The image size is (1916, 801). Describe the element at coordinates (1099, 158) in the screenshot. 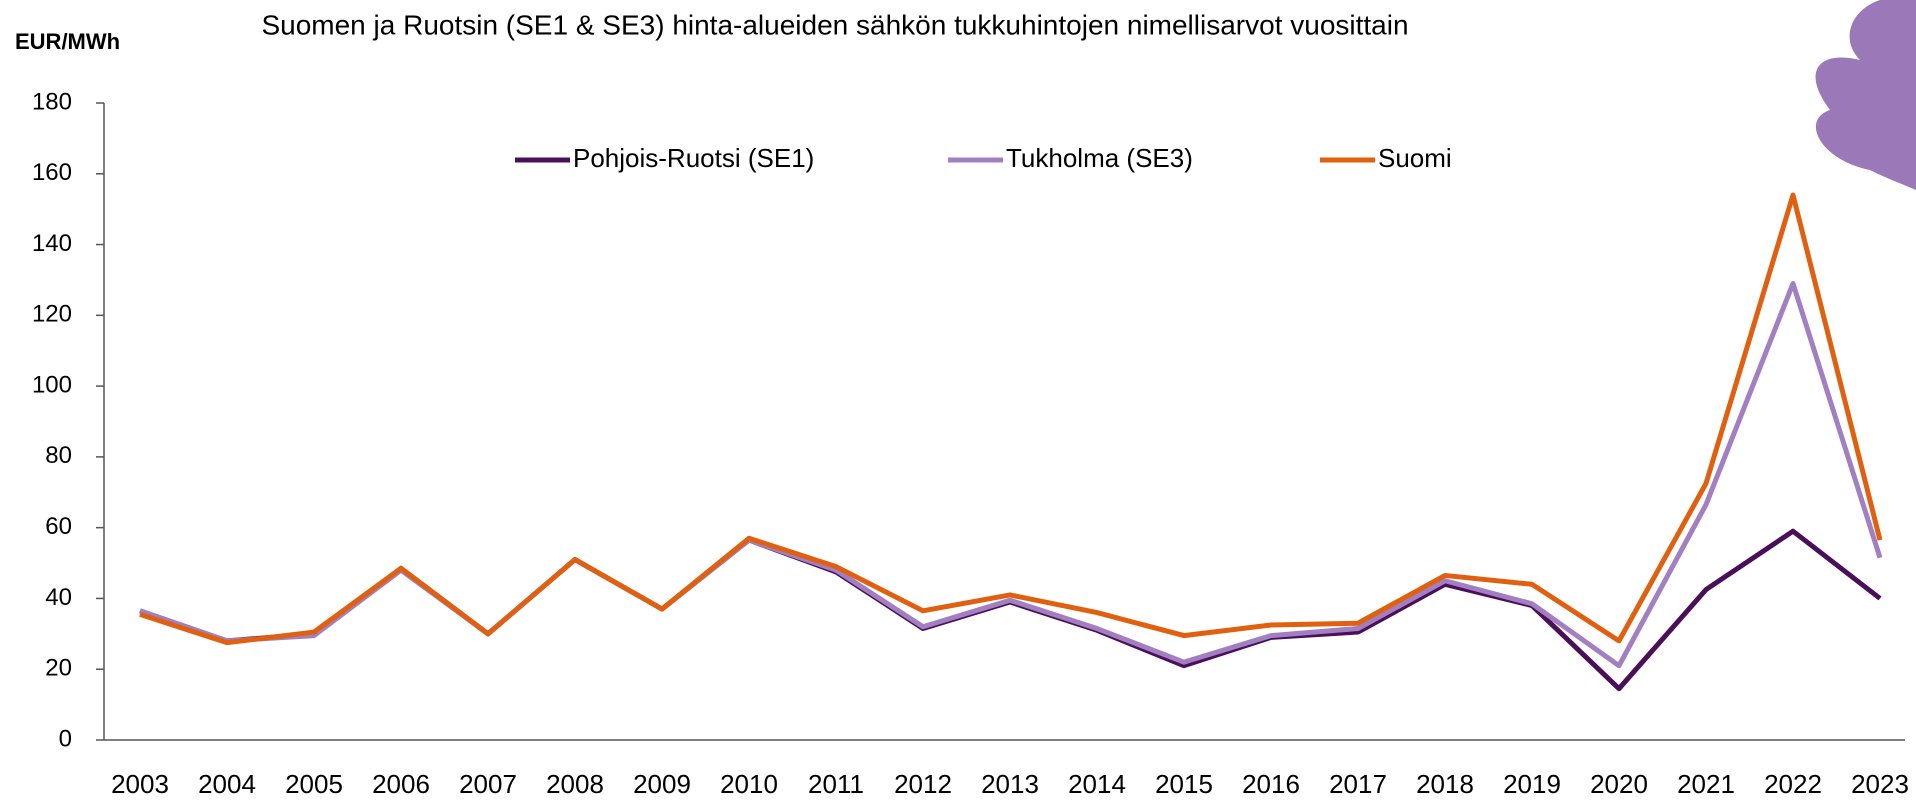

I see `legend-label: Tukholma (SE3)` at that location.